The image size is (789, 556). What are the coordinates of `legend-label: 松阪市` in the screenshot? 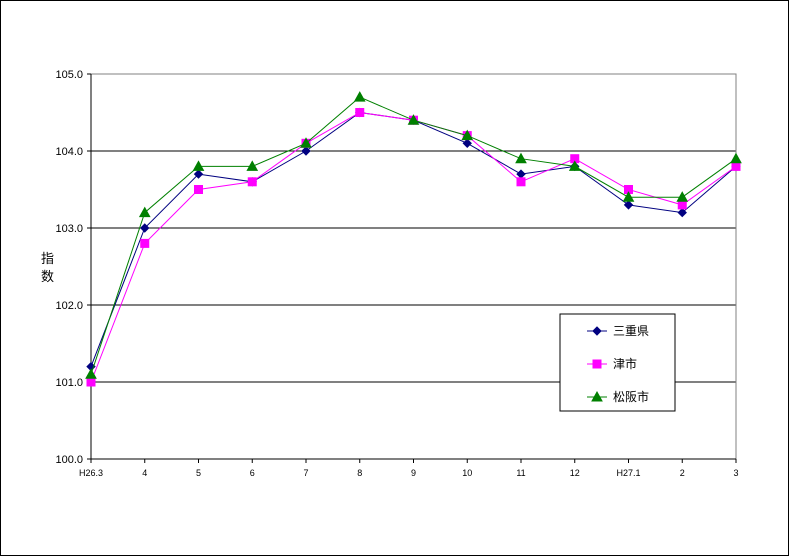 It's located at (631, 396).